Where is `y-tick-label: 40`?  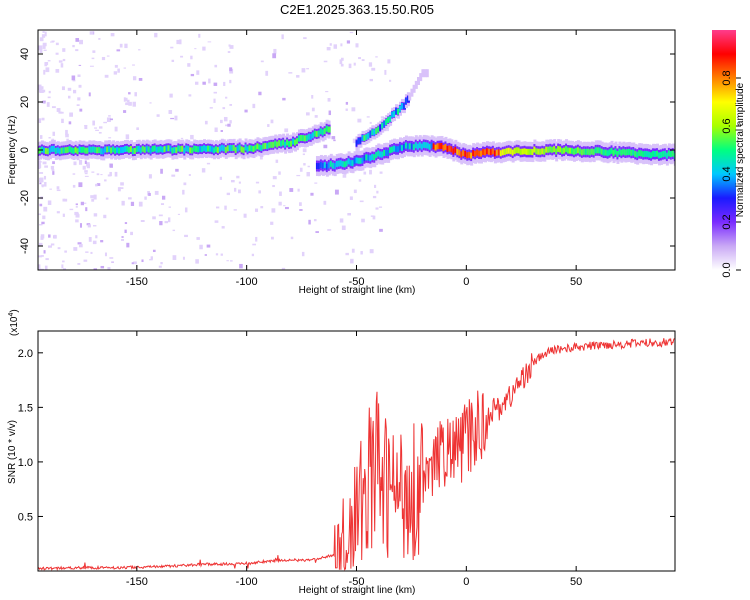 y-tick-label: 40 is located at coordinates (25, 54).